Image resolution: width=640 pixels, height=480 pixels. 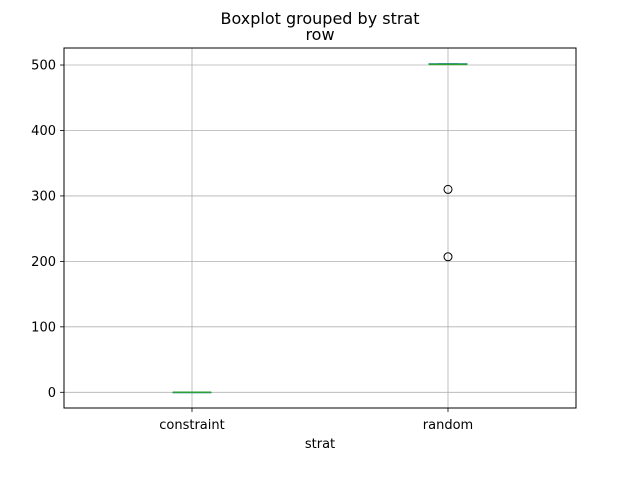 What do you see at coordinates (52, 393) in the screenshot?
I see `y-tick-label: 0` at bounding box center [52, 393].